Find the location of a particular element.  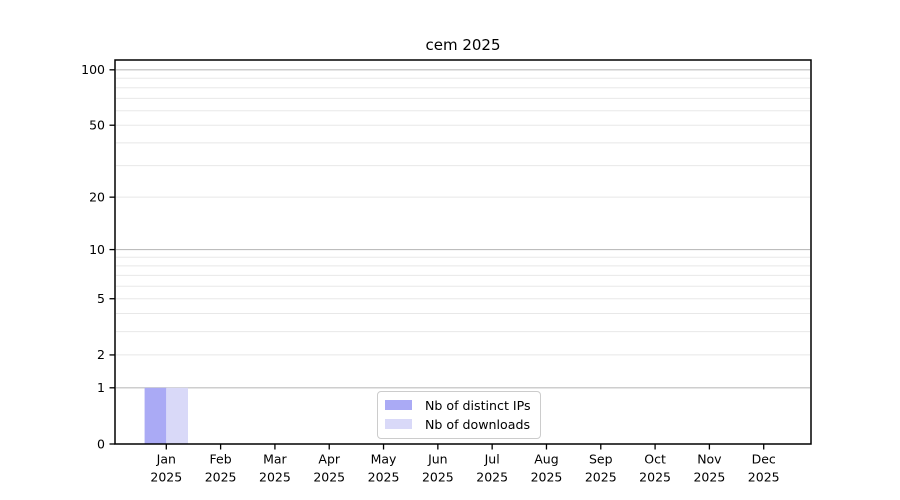

x-axis-tick-label-month: Mar is located at coordinates (275, 459).